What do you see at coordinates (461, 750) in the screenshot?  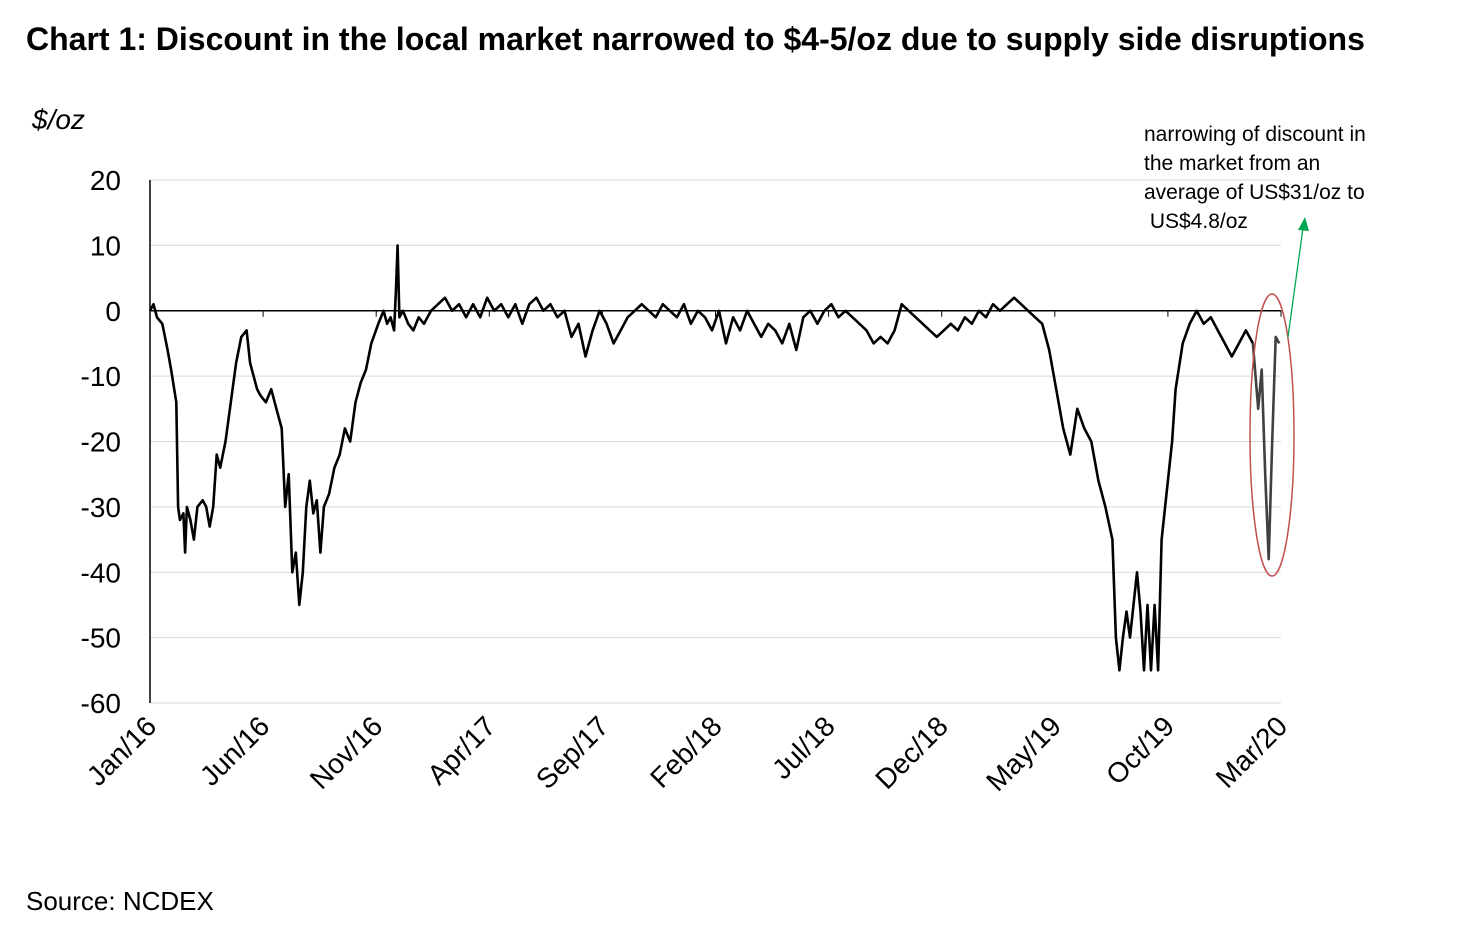 I see `x-tick-label: Apr/17` at bounding box center [461, 750].